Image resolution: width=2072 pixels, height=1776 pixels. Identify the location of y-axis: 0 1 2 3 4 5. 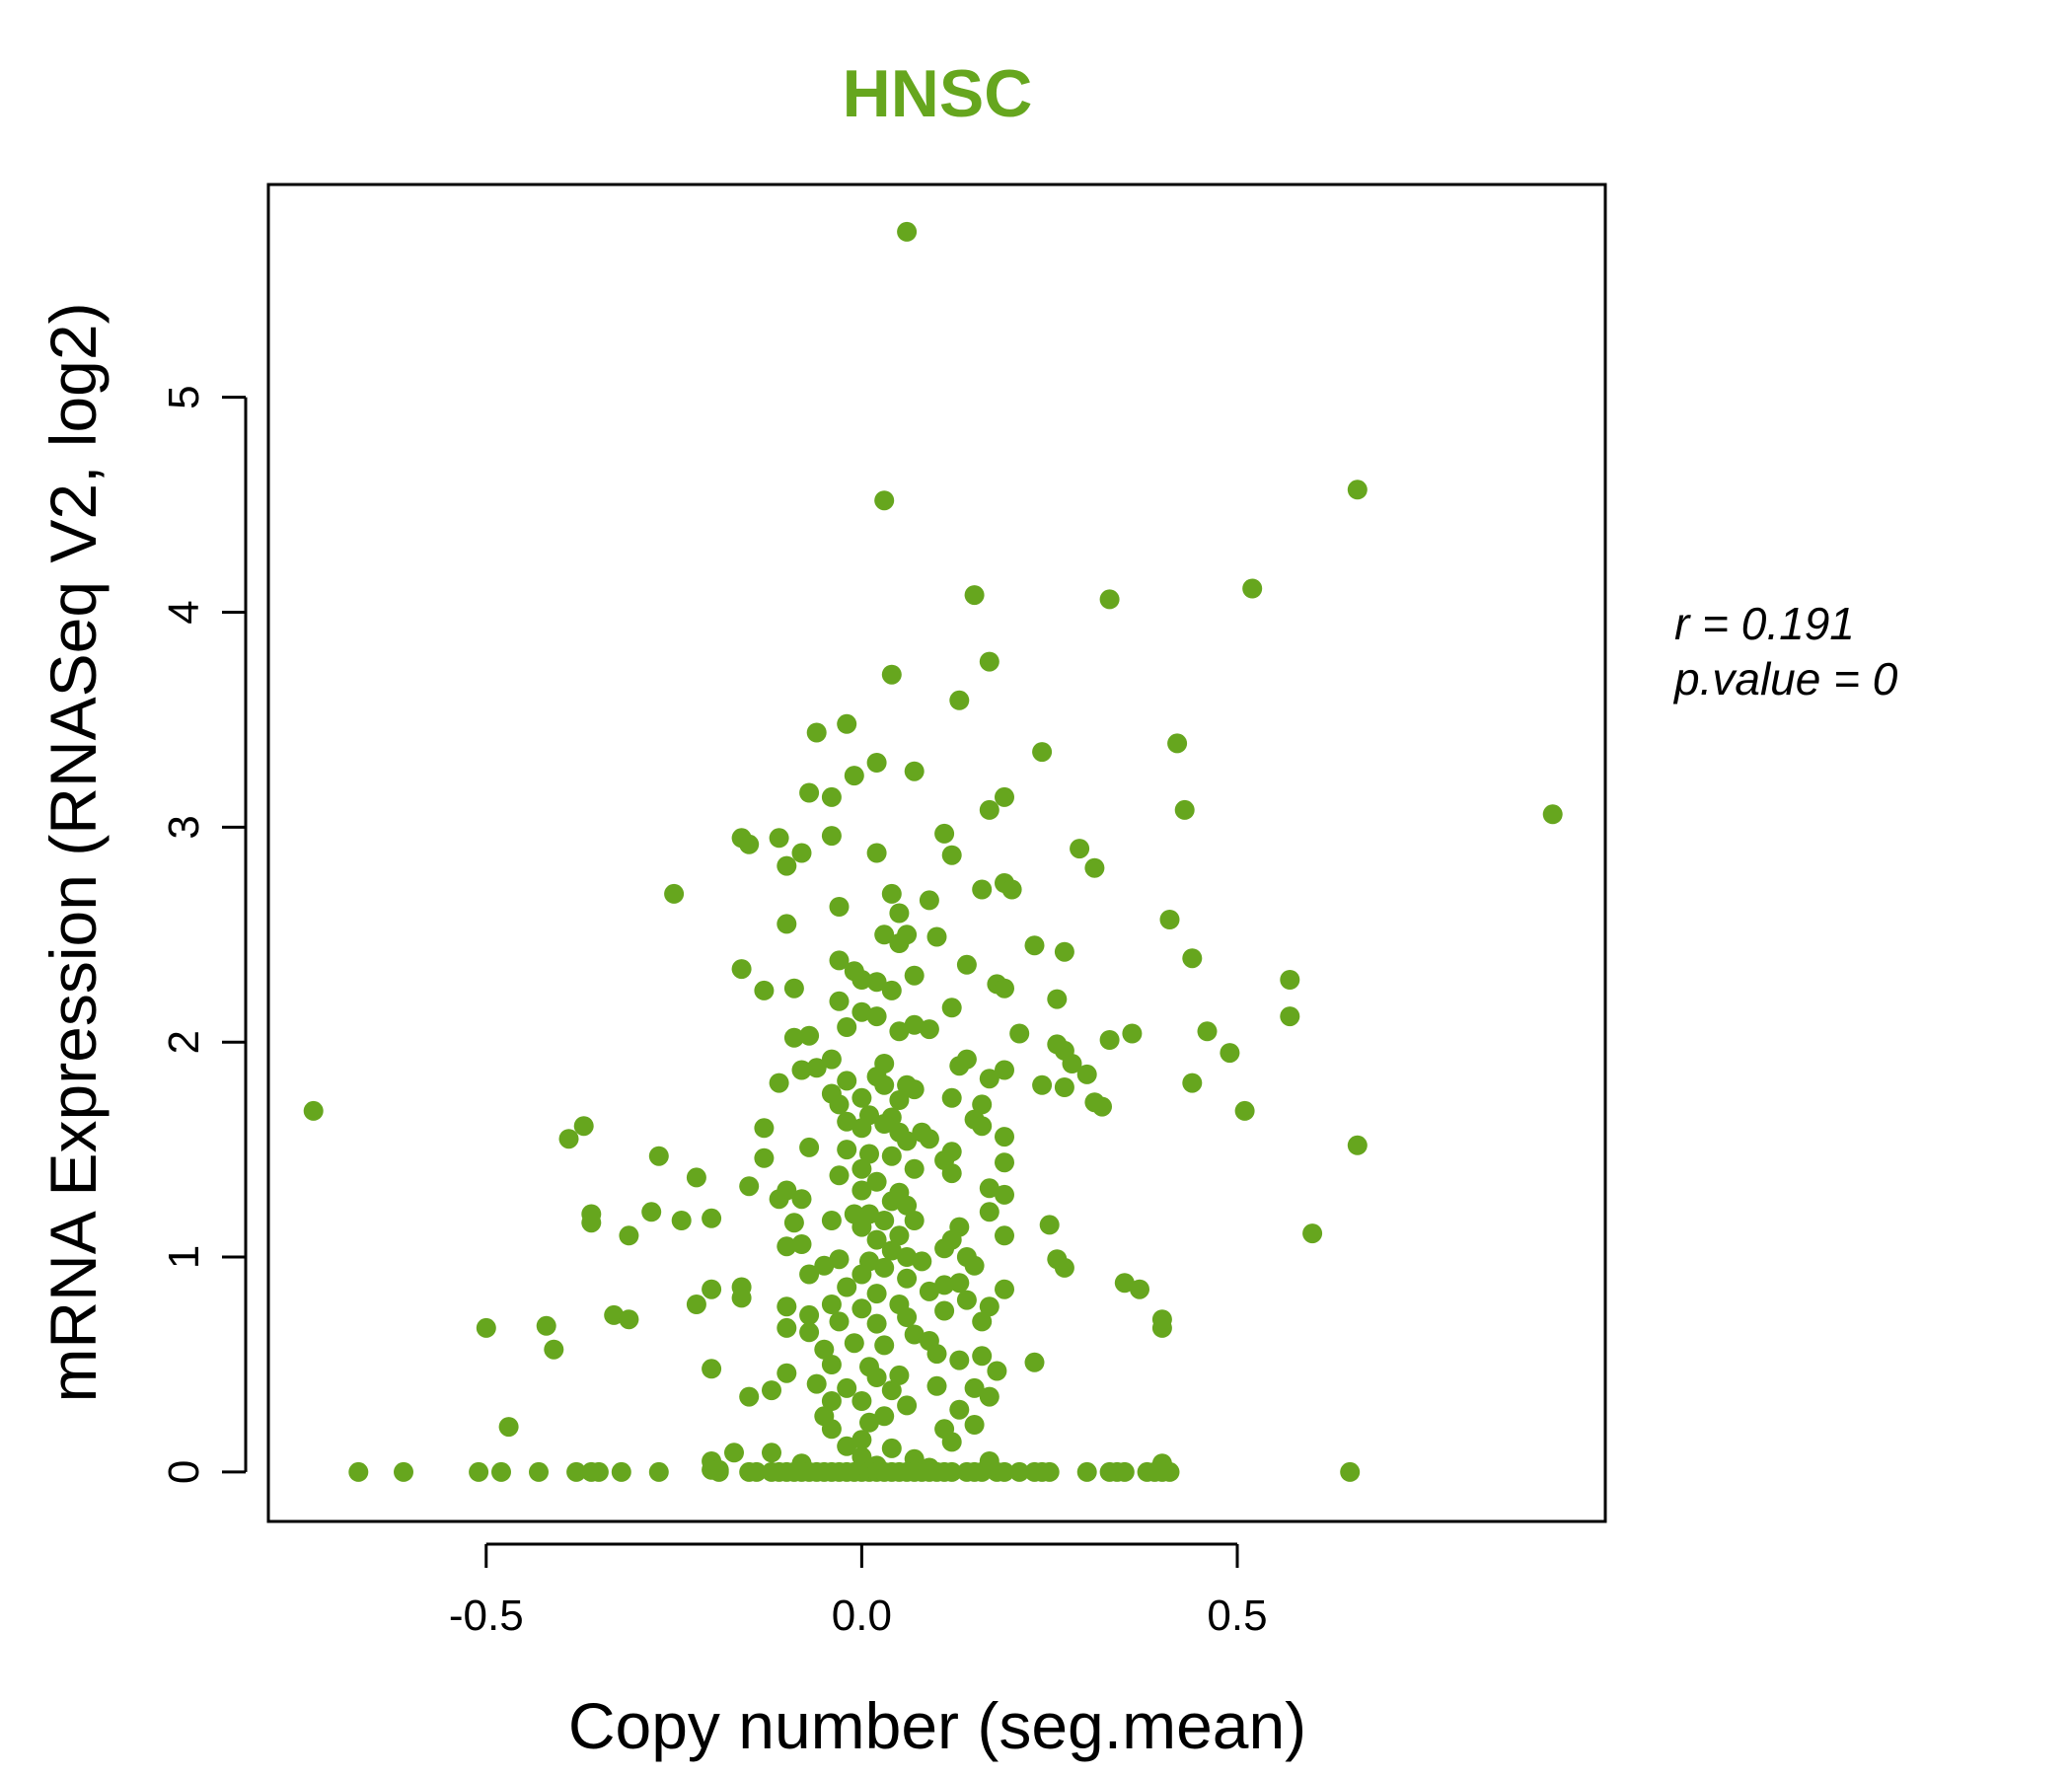
(204, 935).